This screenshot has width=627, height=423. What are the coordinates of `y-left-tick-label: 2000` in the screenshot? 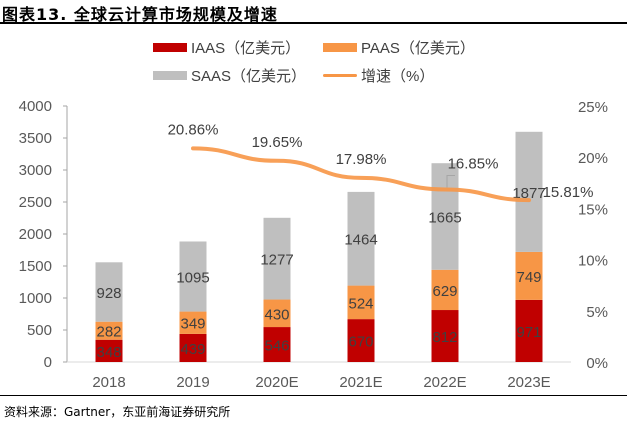 It's located at (35, 234).